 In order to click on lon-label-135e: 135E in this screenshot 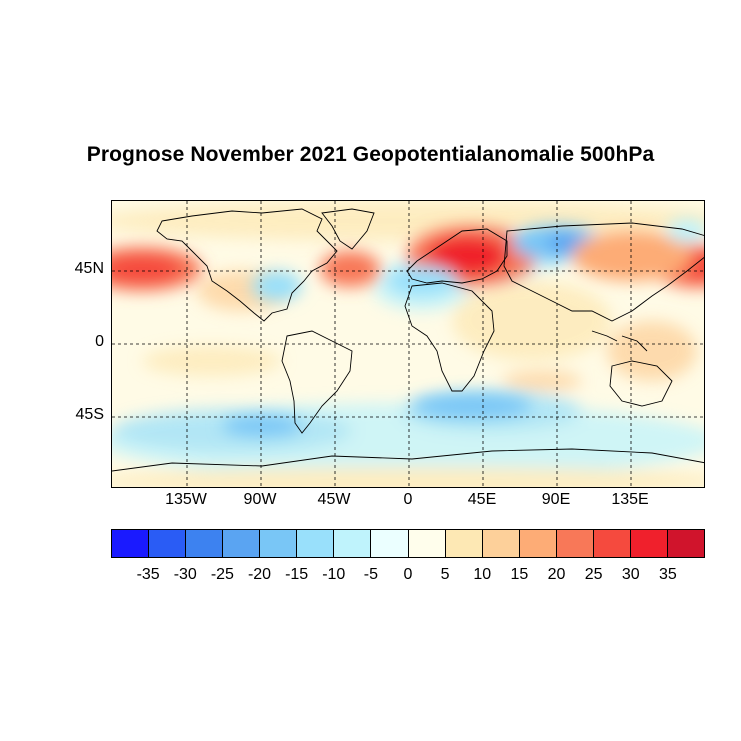, I will do `click(630, 499)`.